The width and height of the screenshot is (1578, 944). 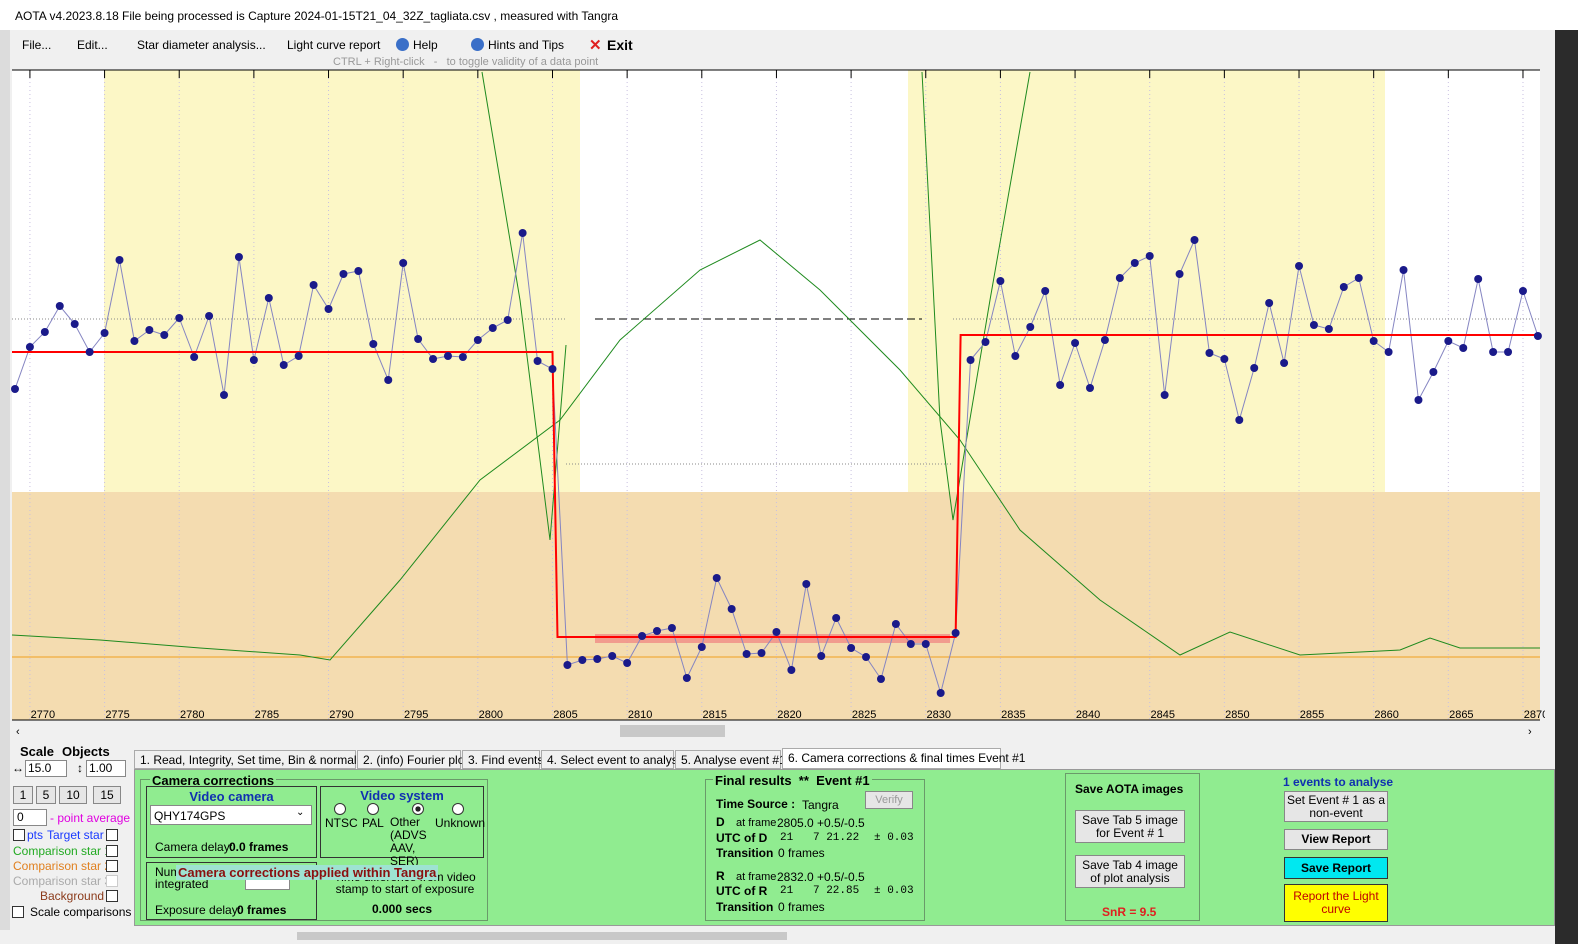 I want to click on desktop-edge, so click(x=1566, y=487).